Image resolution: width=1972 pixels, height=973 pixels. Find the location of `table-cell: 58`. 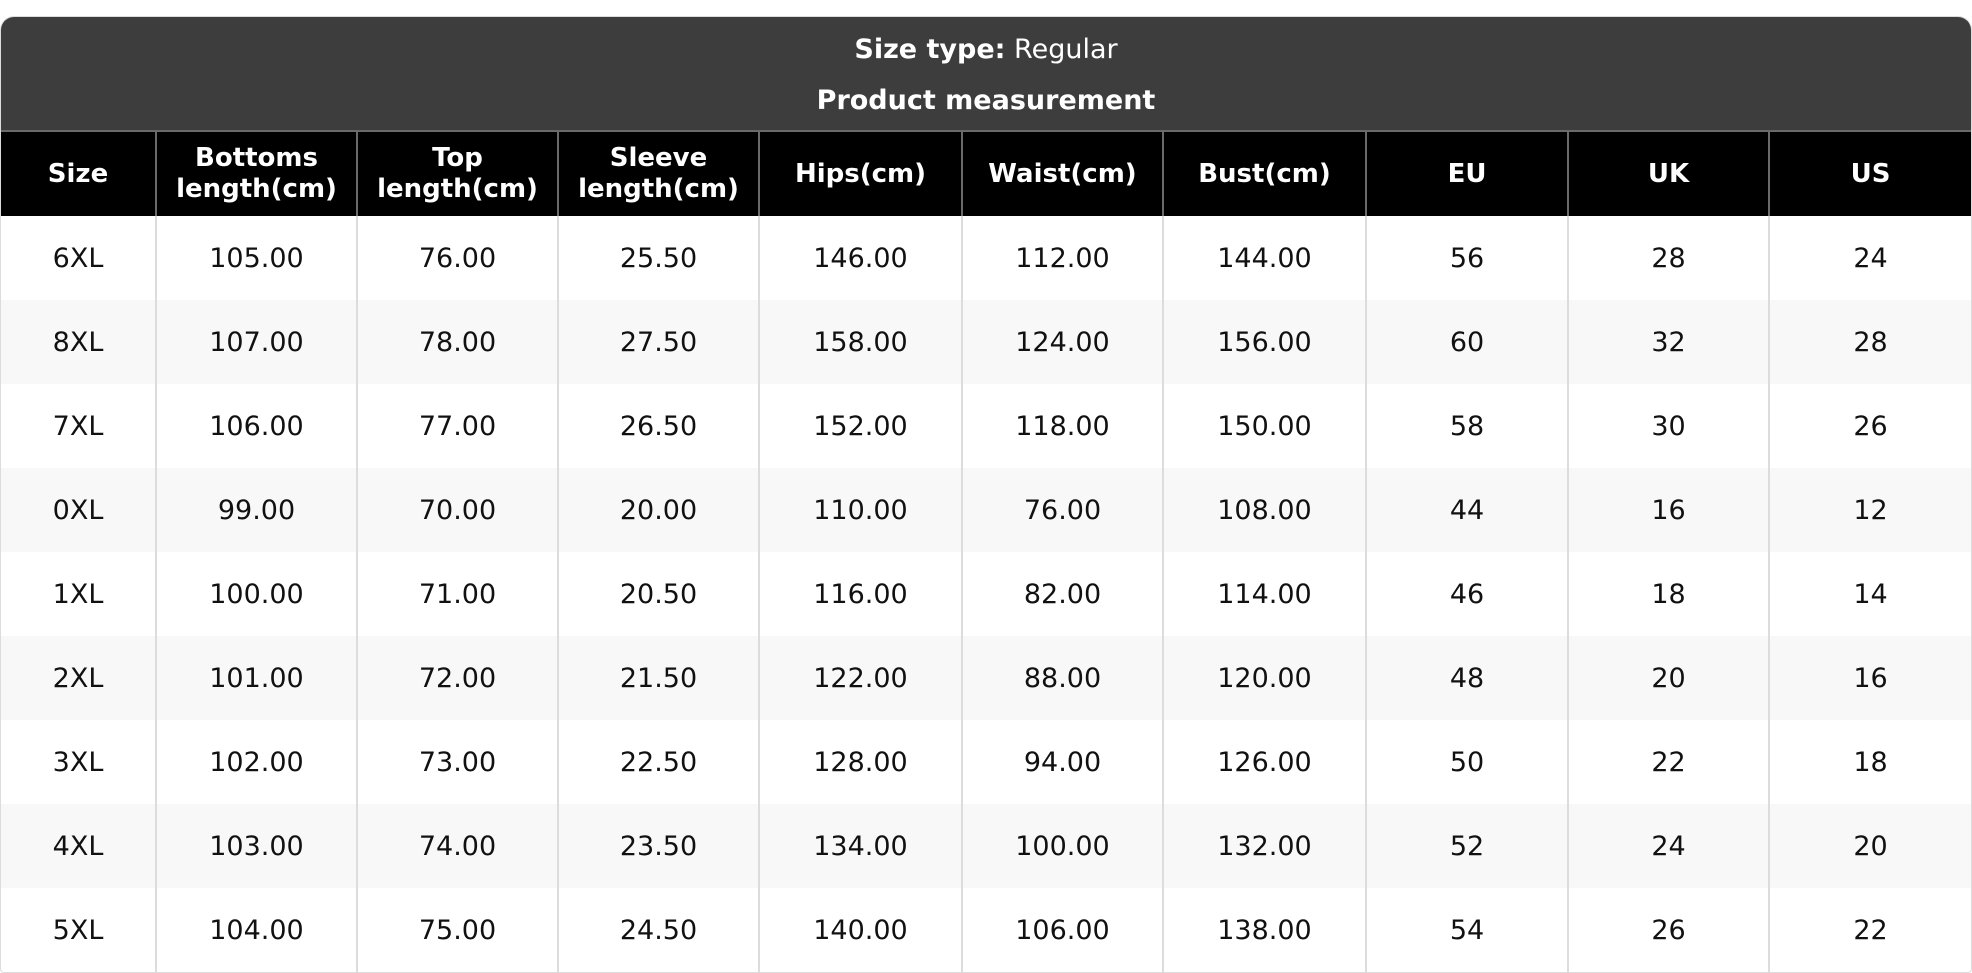

table-cell: 58 is located at coordinates (1466, 426).